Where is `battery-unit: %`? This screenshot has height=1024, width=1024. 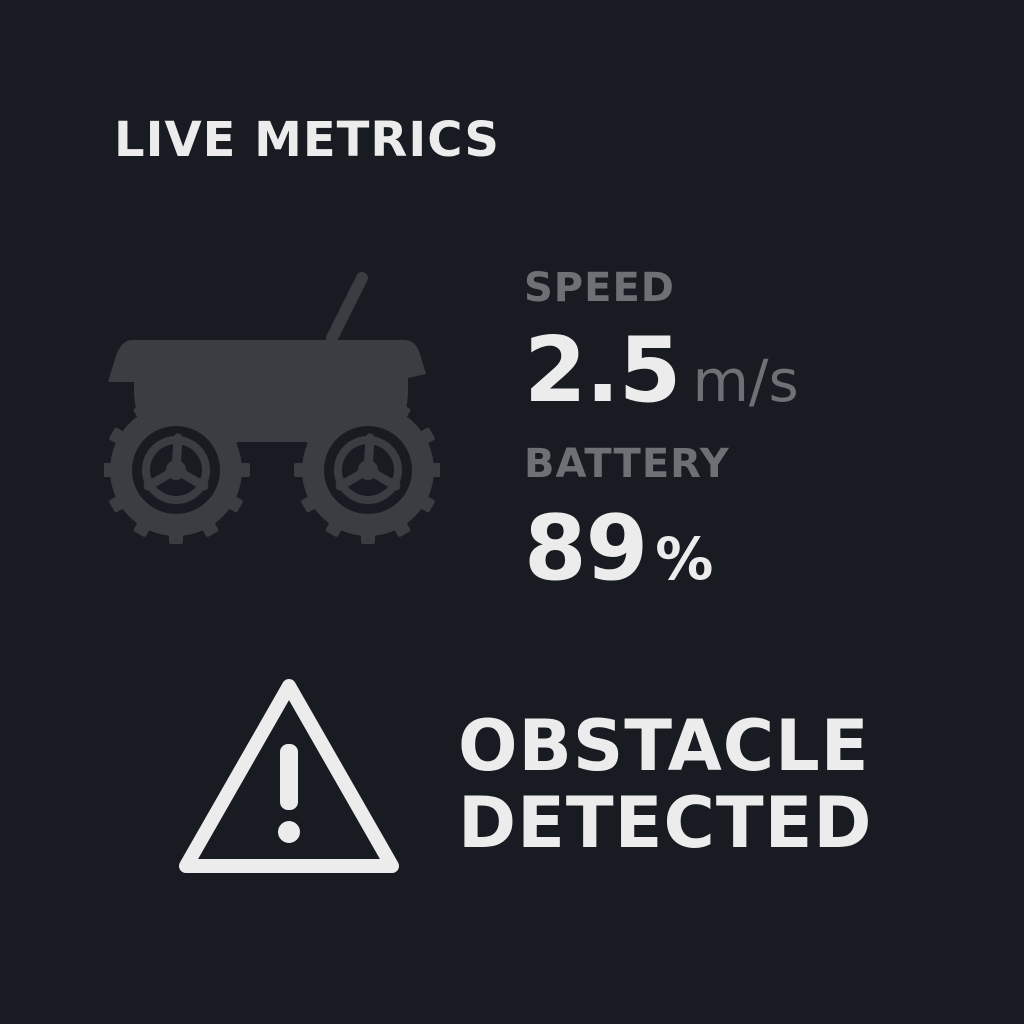
battery-unit: % is located at coordinates (684, 559).